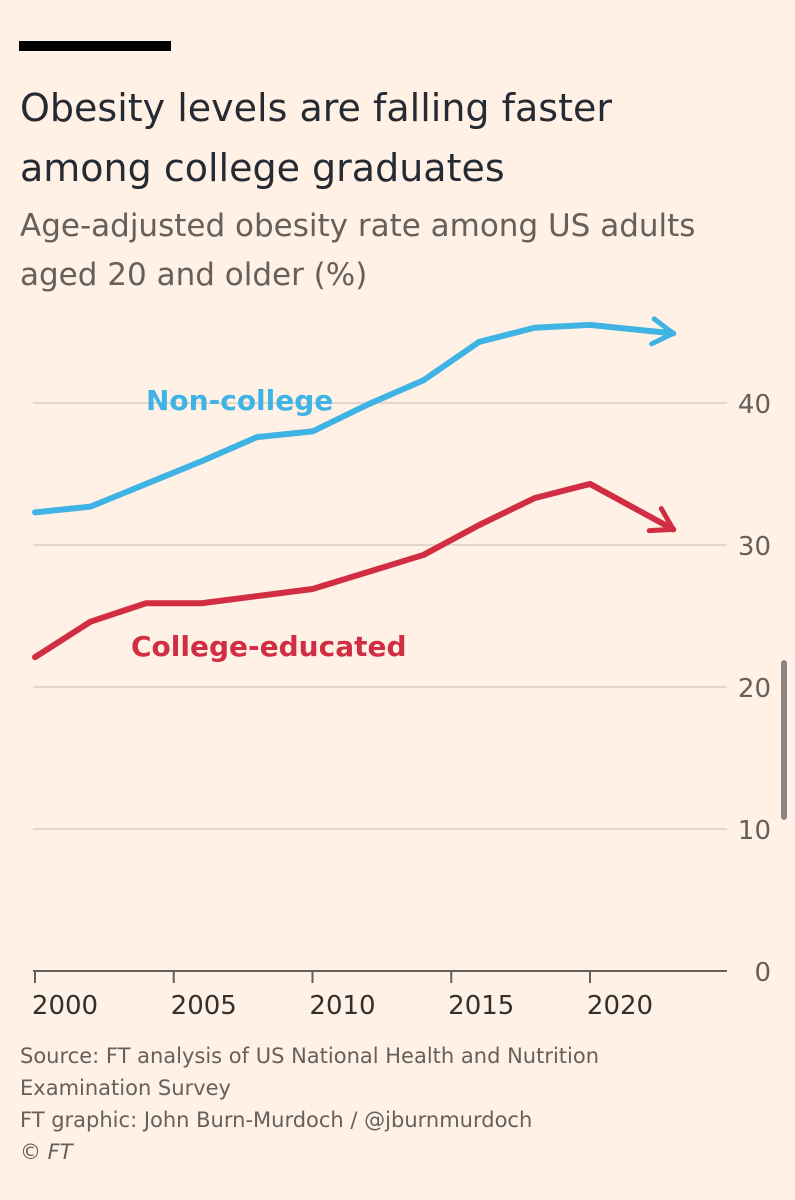 This screenshot has width=795, height=1200. What do you see at coordinates (754, 405) in the screenshot?
I see `y-tick-label-40: 40` at bounding box center [754, 405].